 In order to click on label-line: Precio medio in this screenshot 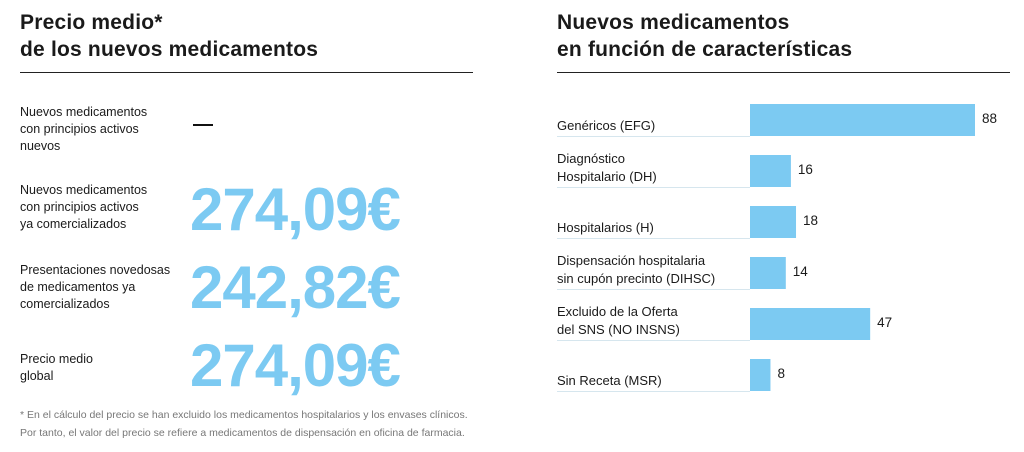, I will do `click(56, 359)`.